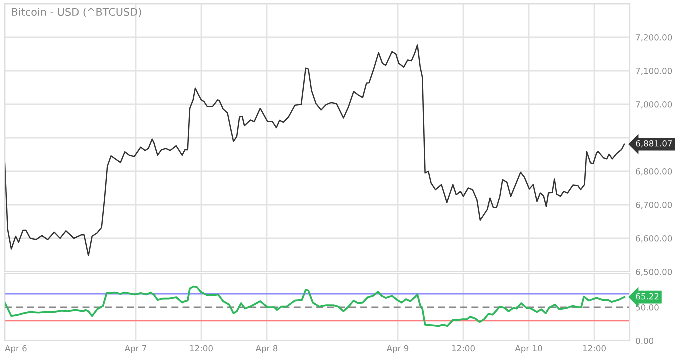 This screenshot has width=696, height=358. What do you see at coordinates (16, 349) in the screenshot?
I see `x-tick-label: Apr 6` at bounding box center [16, 349].